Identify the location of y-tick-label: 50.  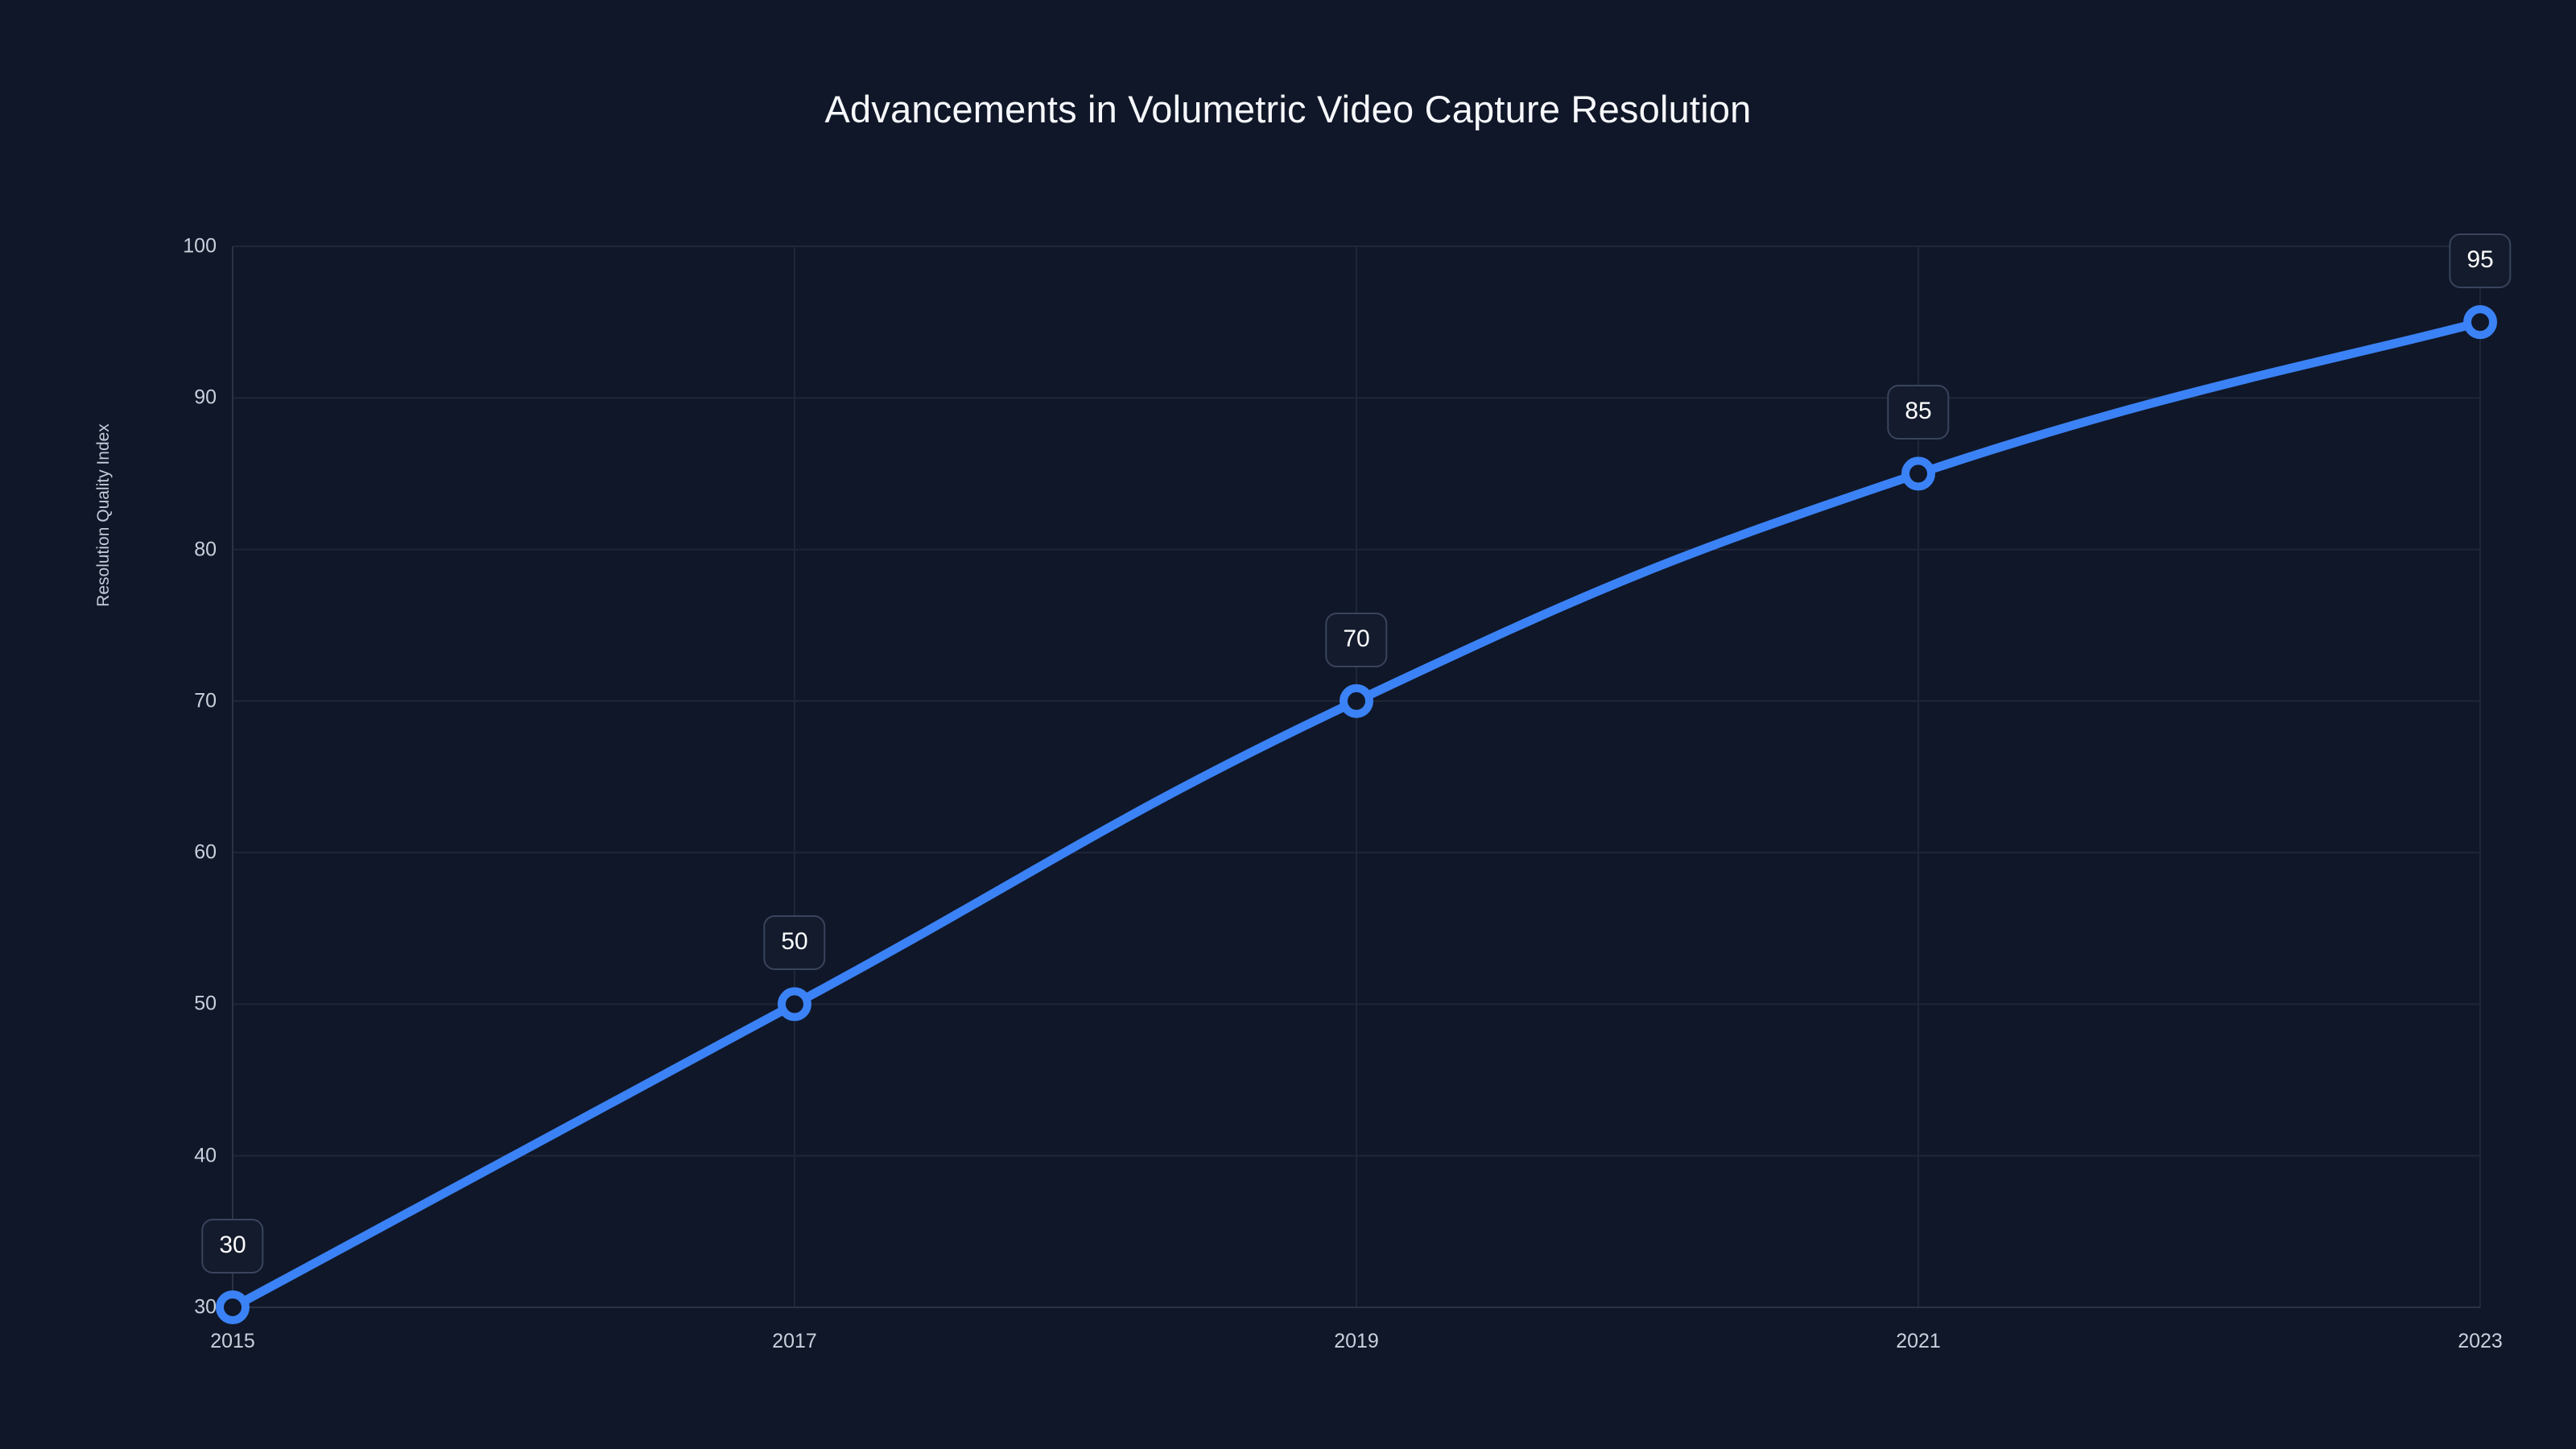
(205, 1003).